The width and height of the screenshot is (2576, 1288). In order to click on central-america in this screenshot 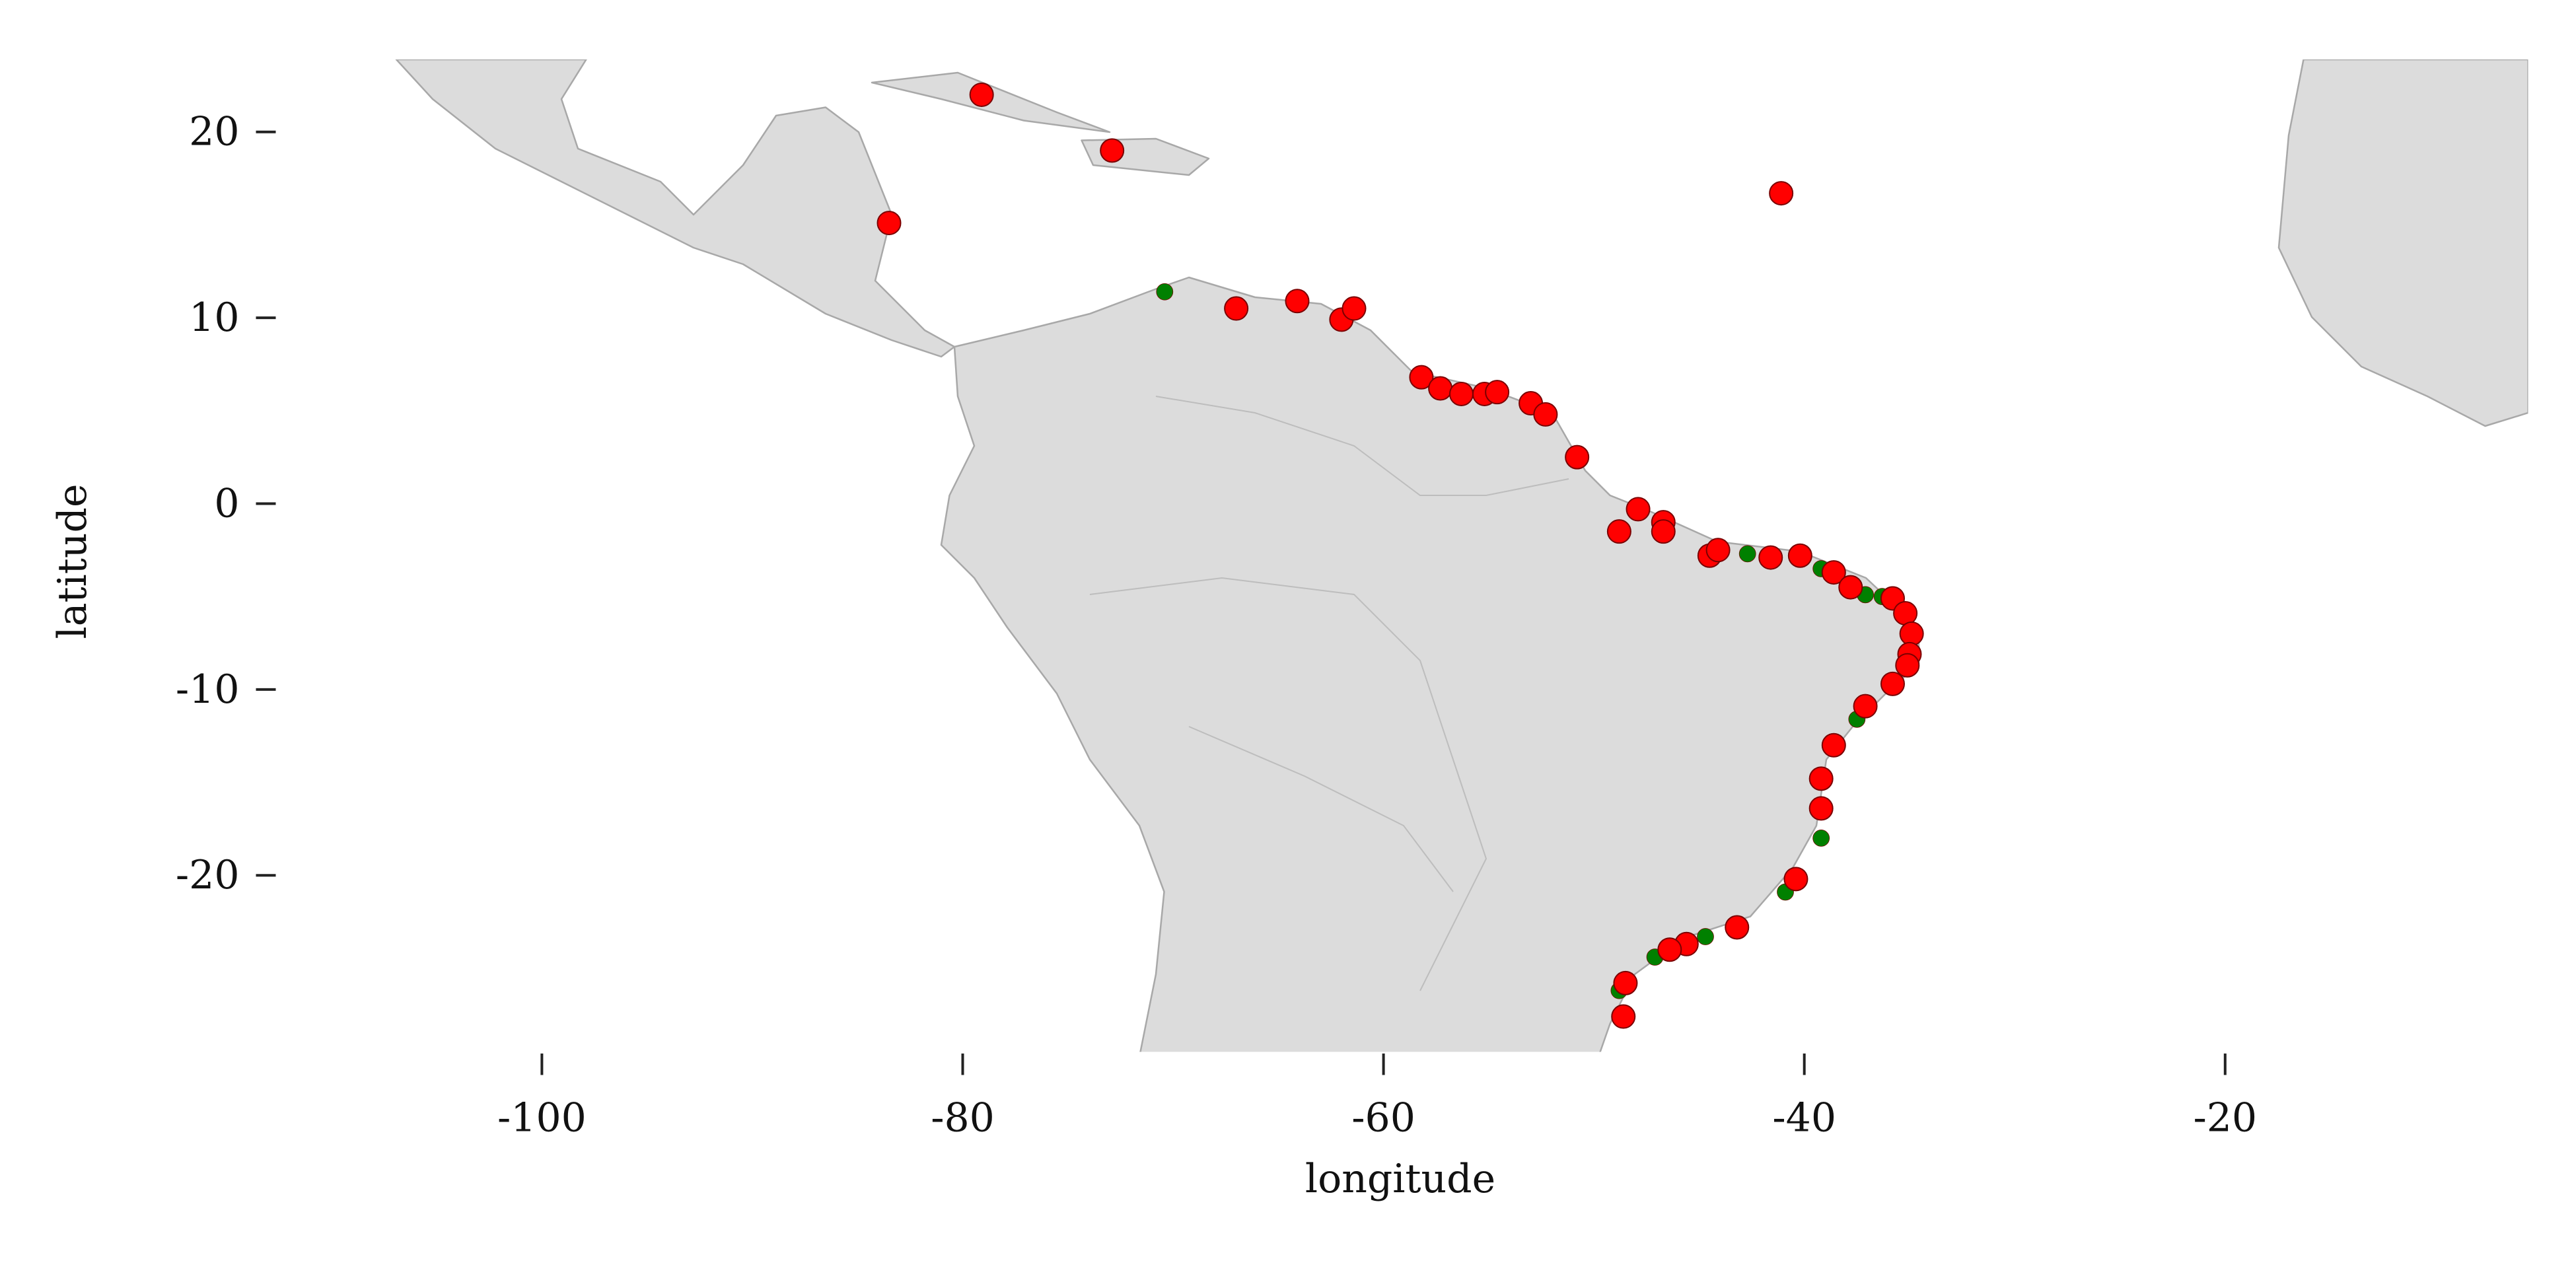, I will do `click(676, 208)`.